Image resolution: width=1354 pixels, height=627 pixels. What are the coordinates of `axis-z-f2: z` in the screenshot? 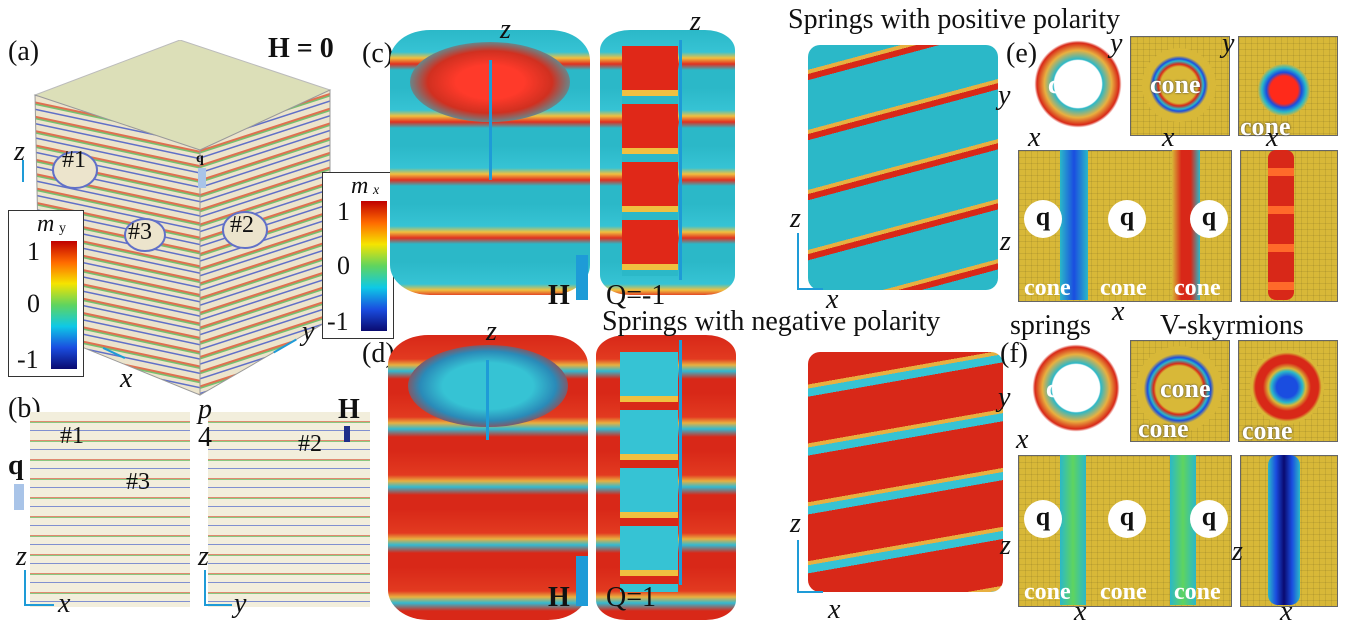 It's located at (1237, 551).